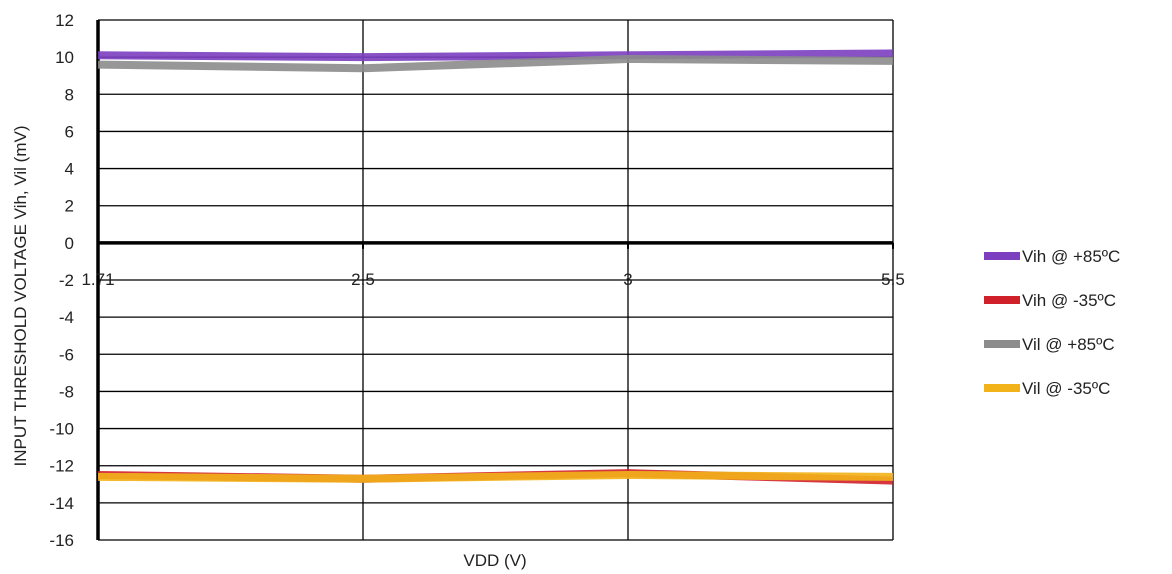 The image size is (1172, 574). Describe the element at coordinates (1069, 300) in the screenshot. I see `legend-label: Vih @ -35ºC` at that location.